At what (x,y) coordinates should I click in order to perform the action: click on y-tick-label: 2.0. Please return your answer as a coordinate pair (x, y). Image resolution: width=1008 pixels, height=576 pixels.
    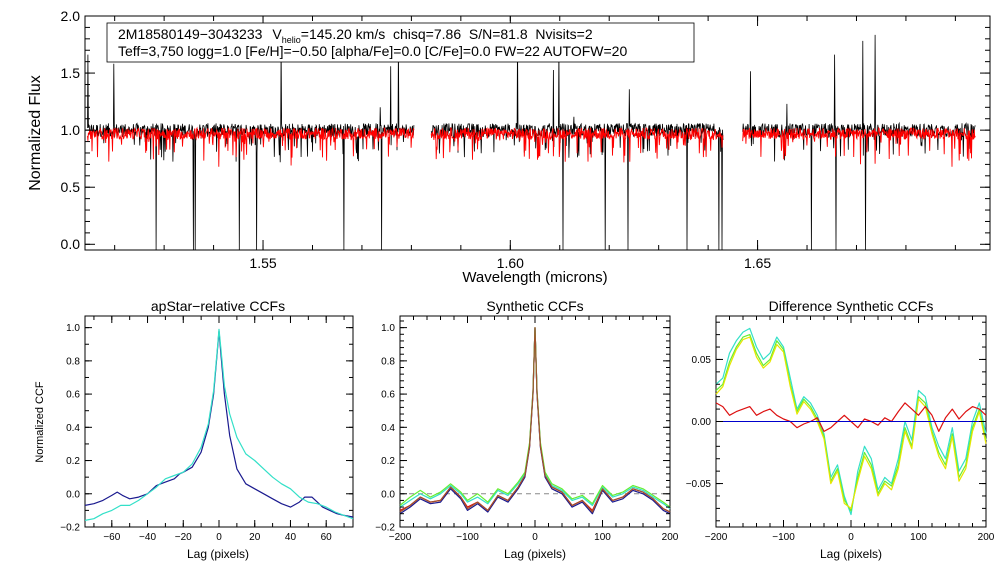
    Looking at the image, I should click on (71, 16).